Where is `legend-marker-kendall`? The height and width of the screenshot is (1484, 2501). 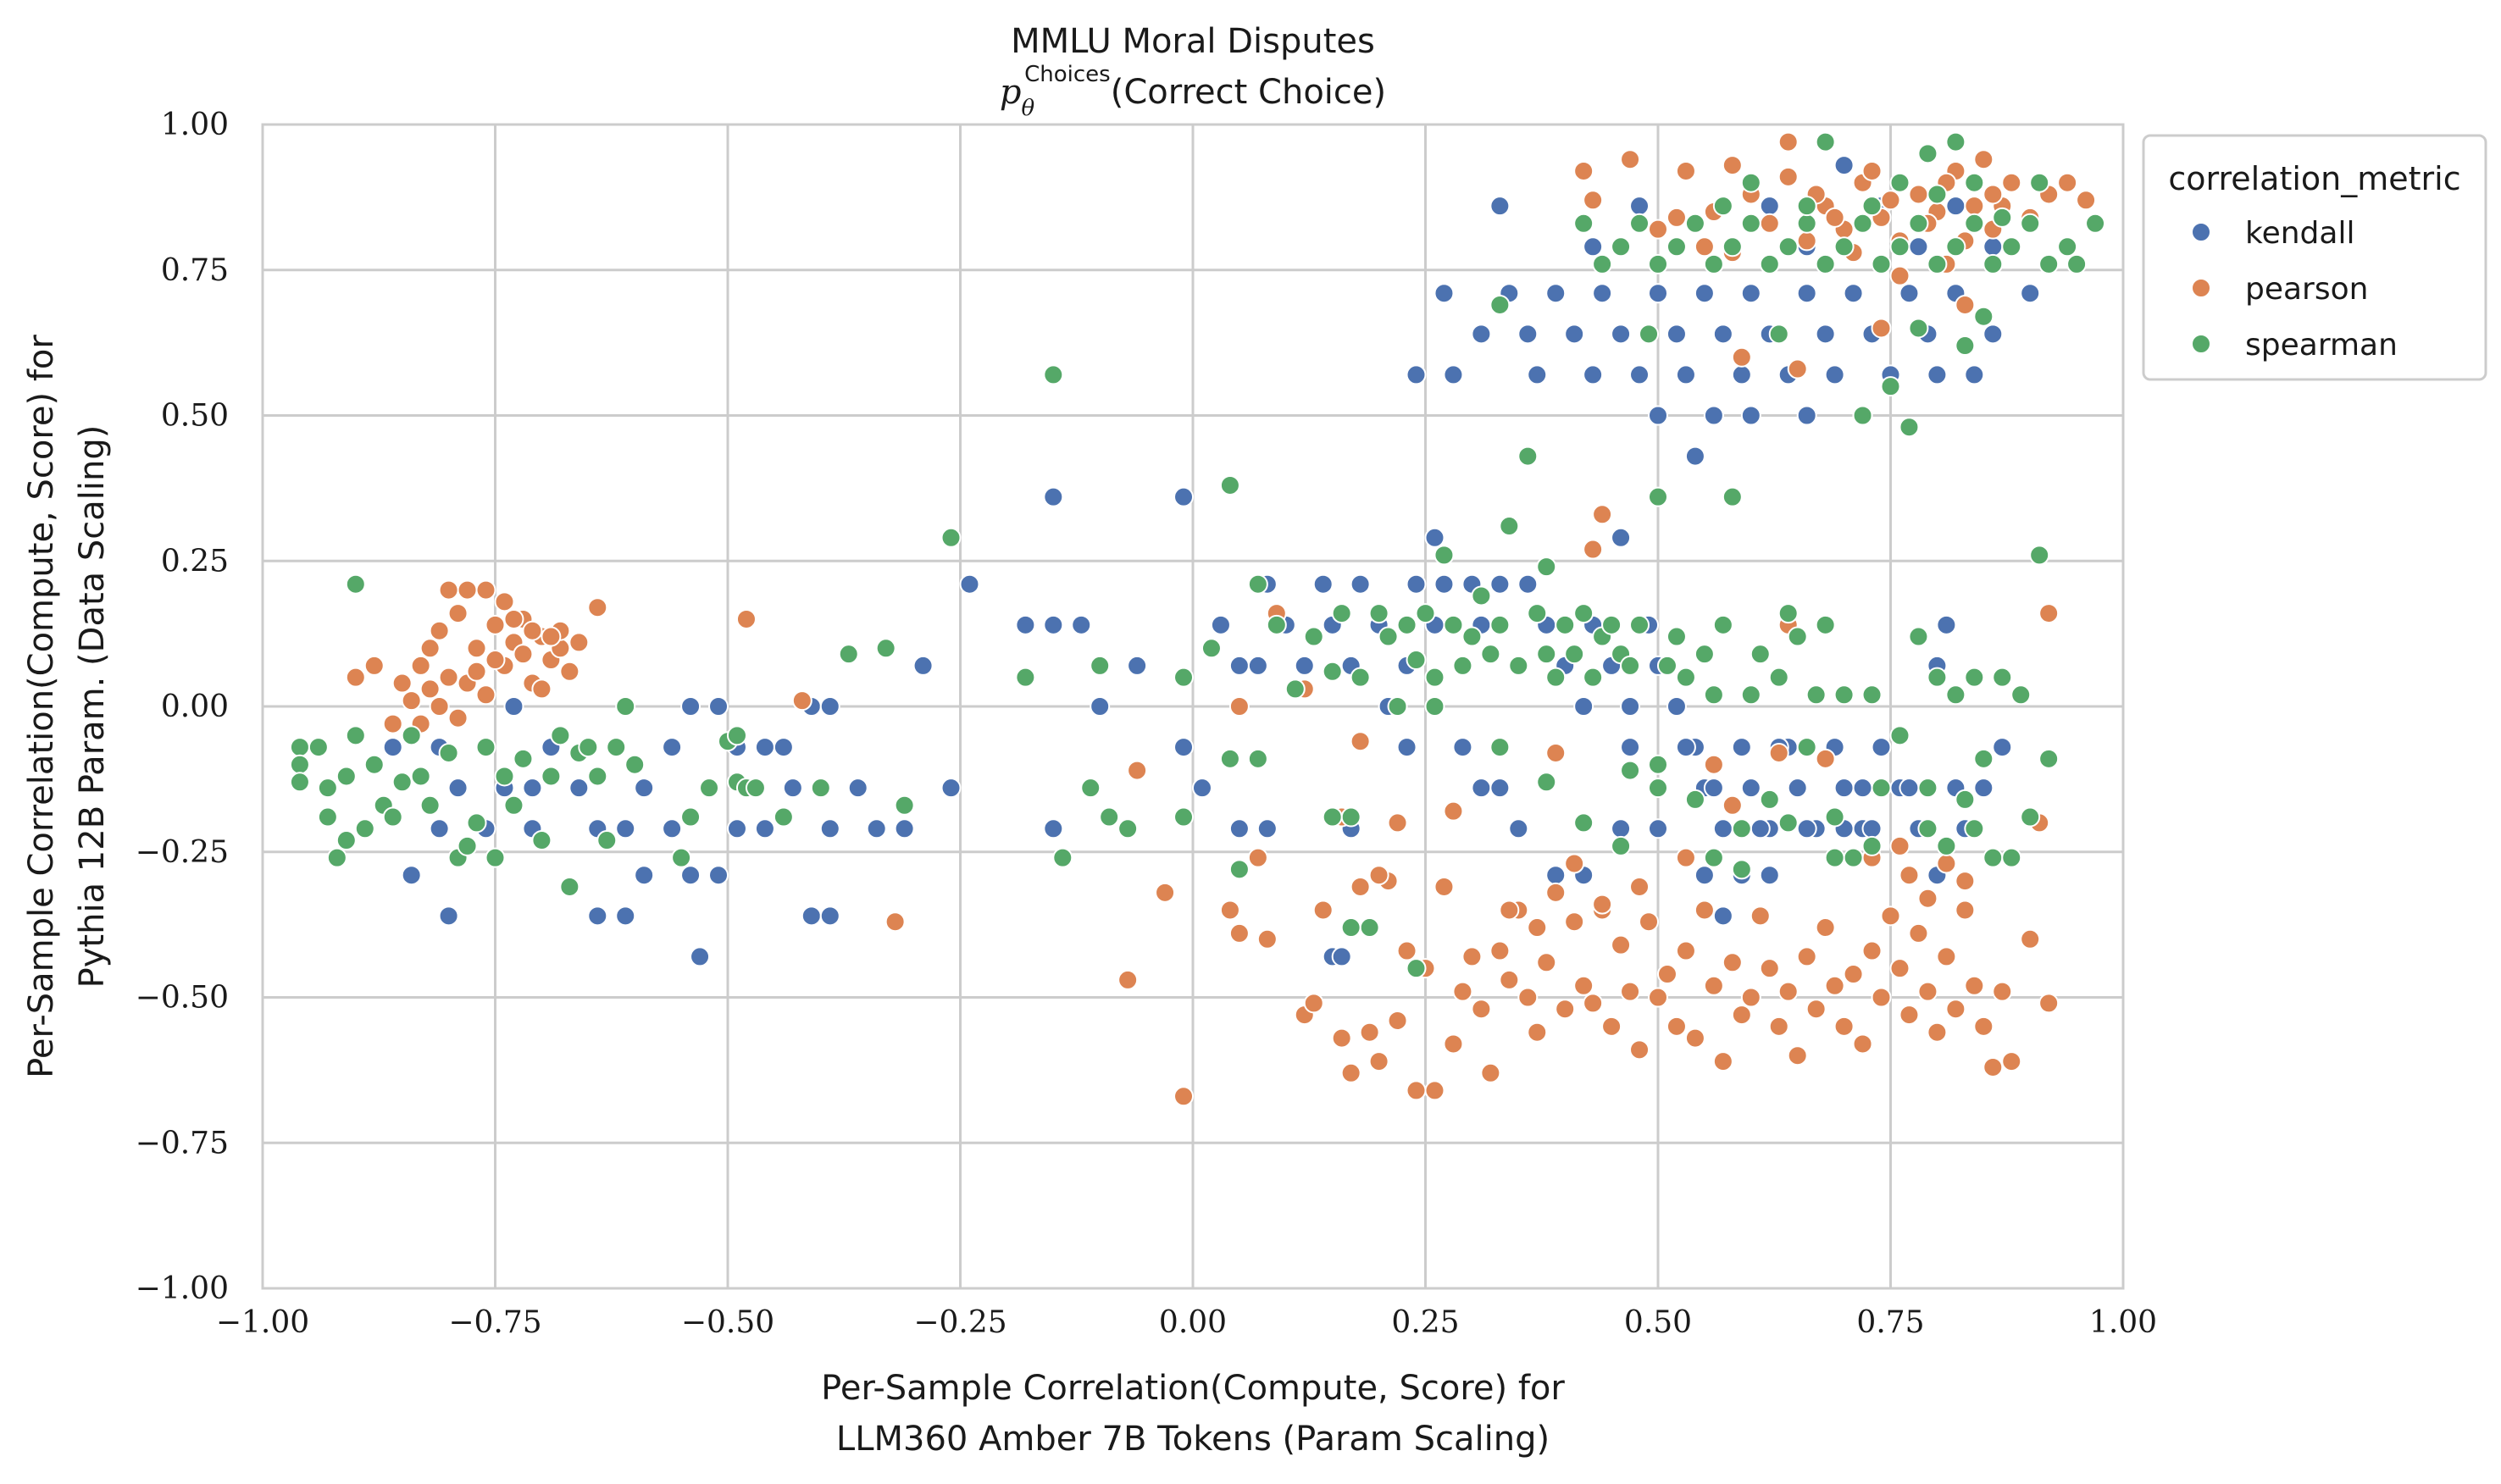 legend-marker-kendall is located at coordinates (2201, 232).